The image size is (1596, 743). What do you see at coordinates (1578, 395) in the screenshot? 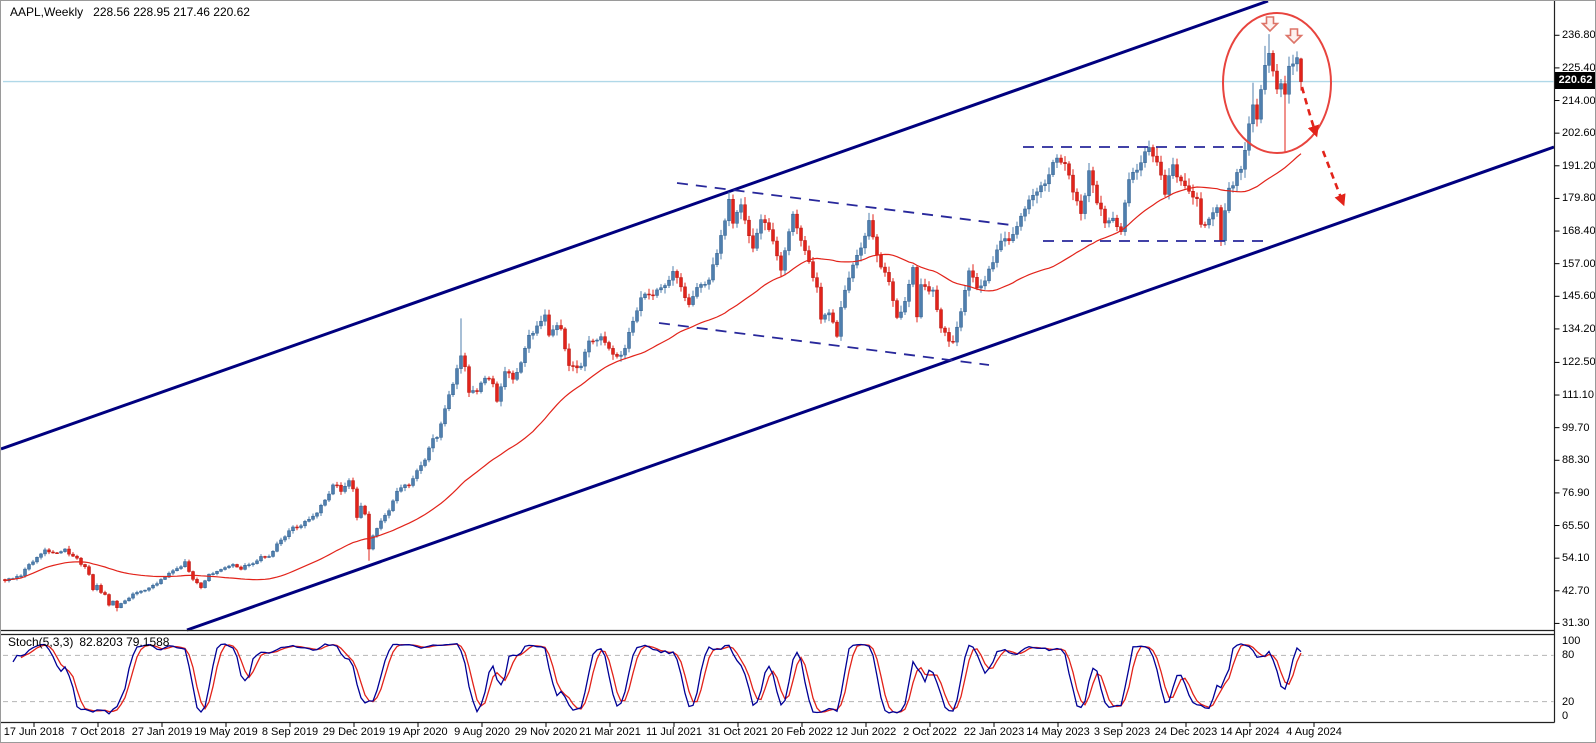
I see `price-axis-label: 111.10` at bounding box center [1578, 395].